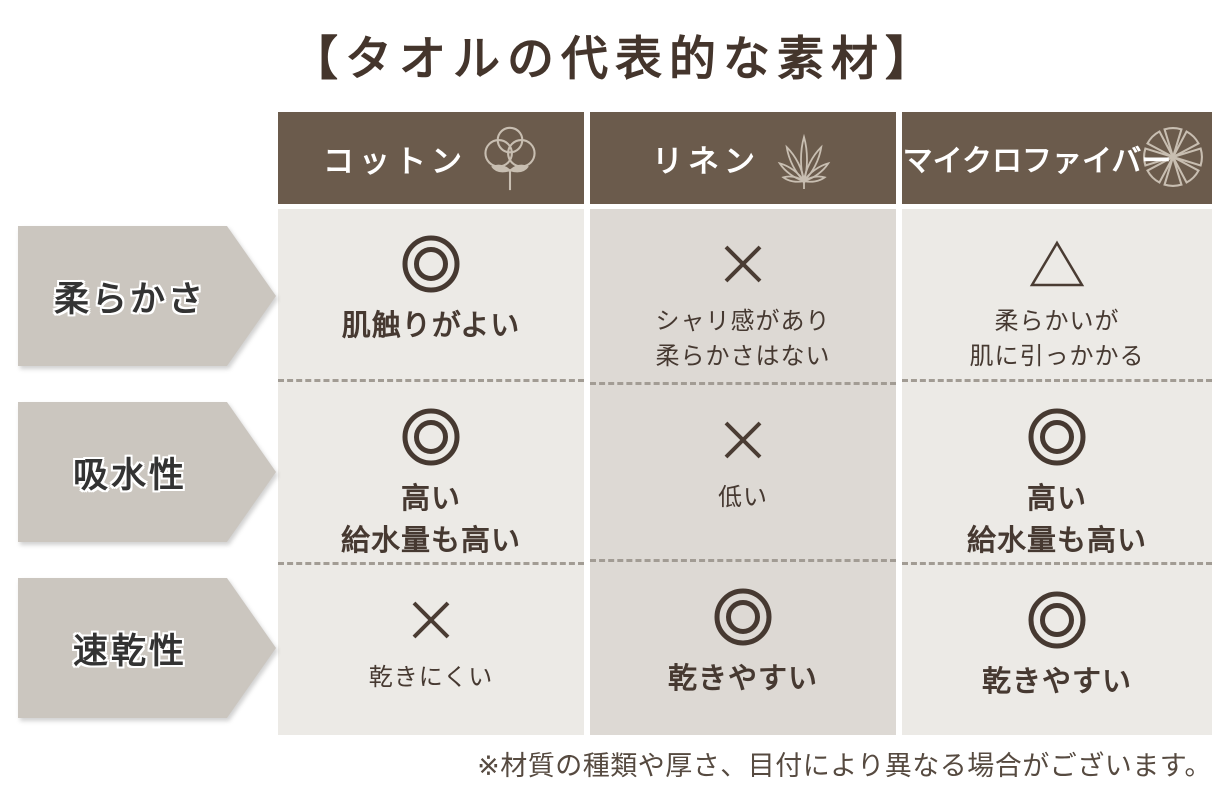 This screenshot has width=1230, height=793. I want to click on column-label-linen: リネン, so click(706, 161).